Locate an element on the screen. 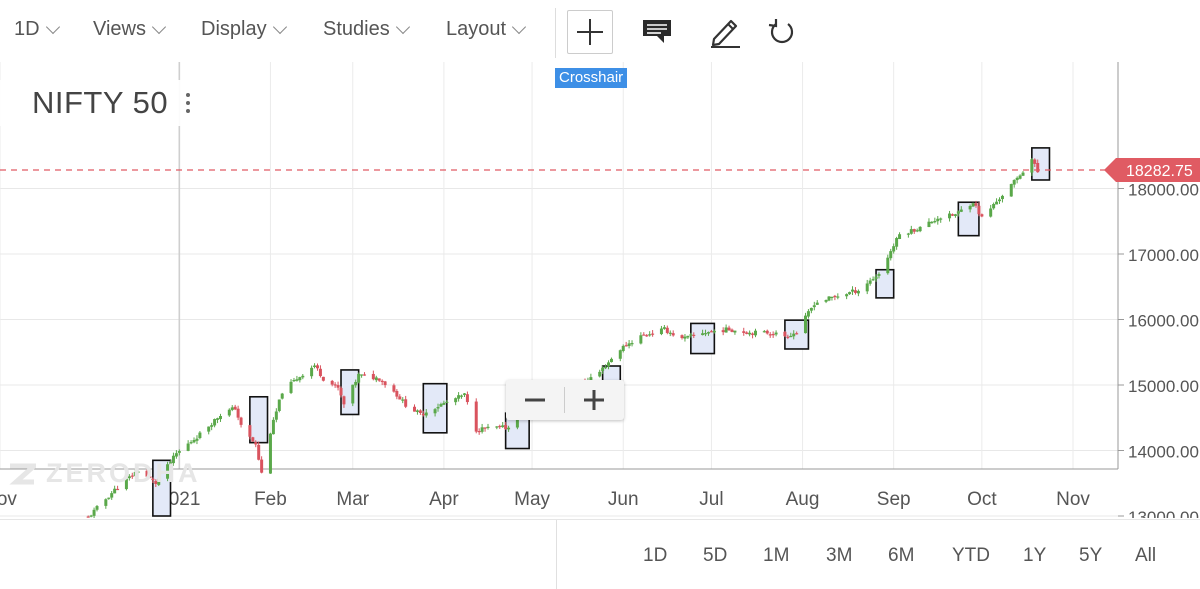 The width and height of the screenshot is (1200, 589). pencil-icon is located at coordinates (725, 33).